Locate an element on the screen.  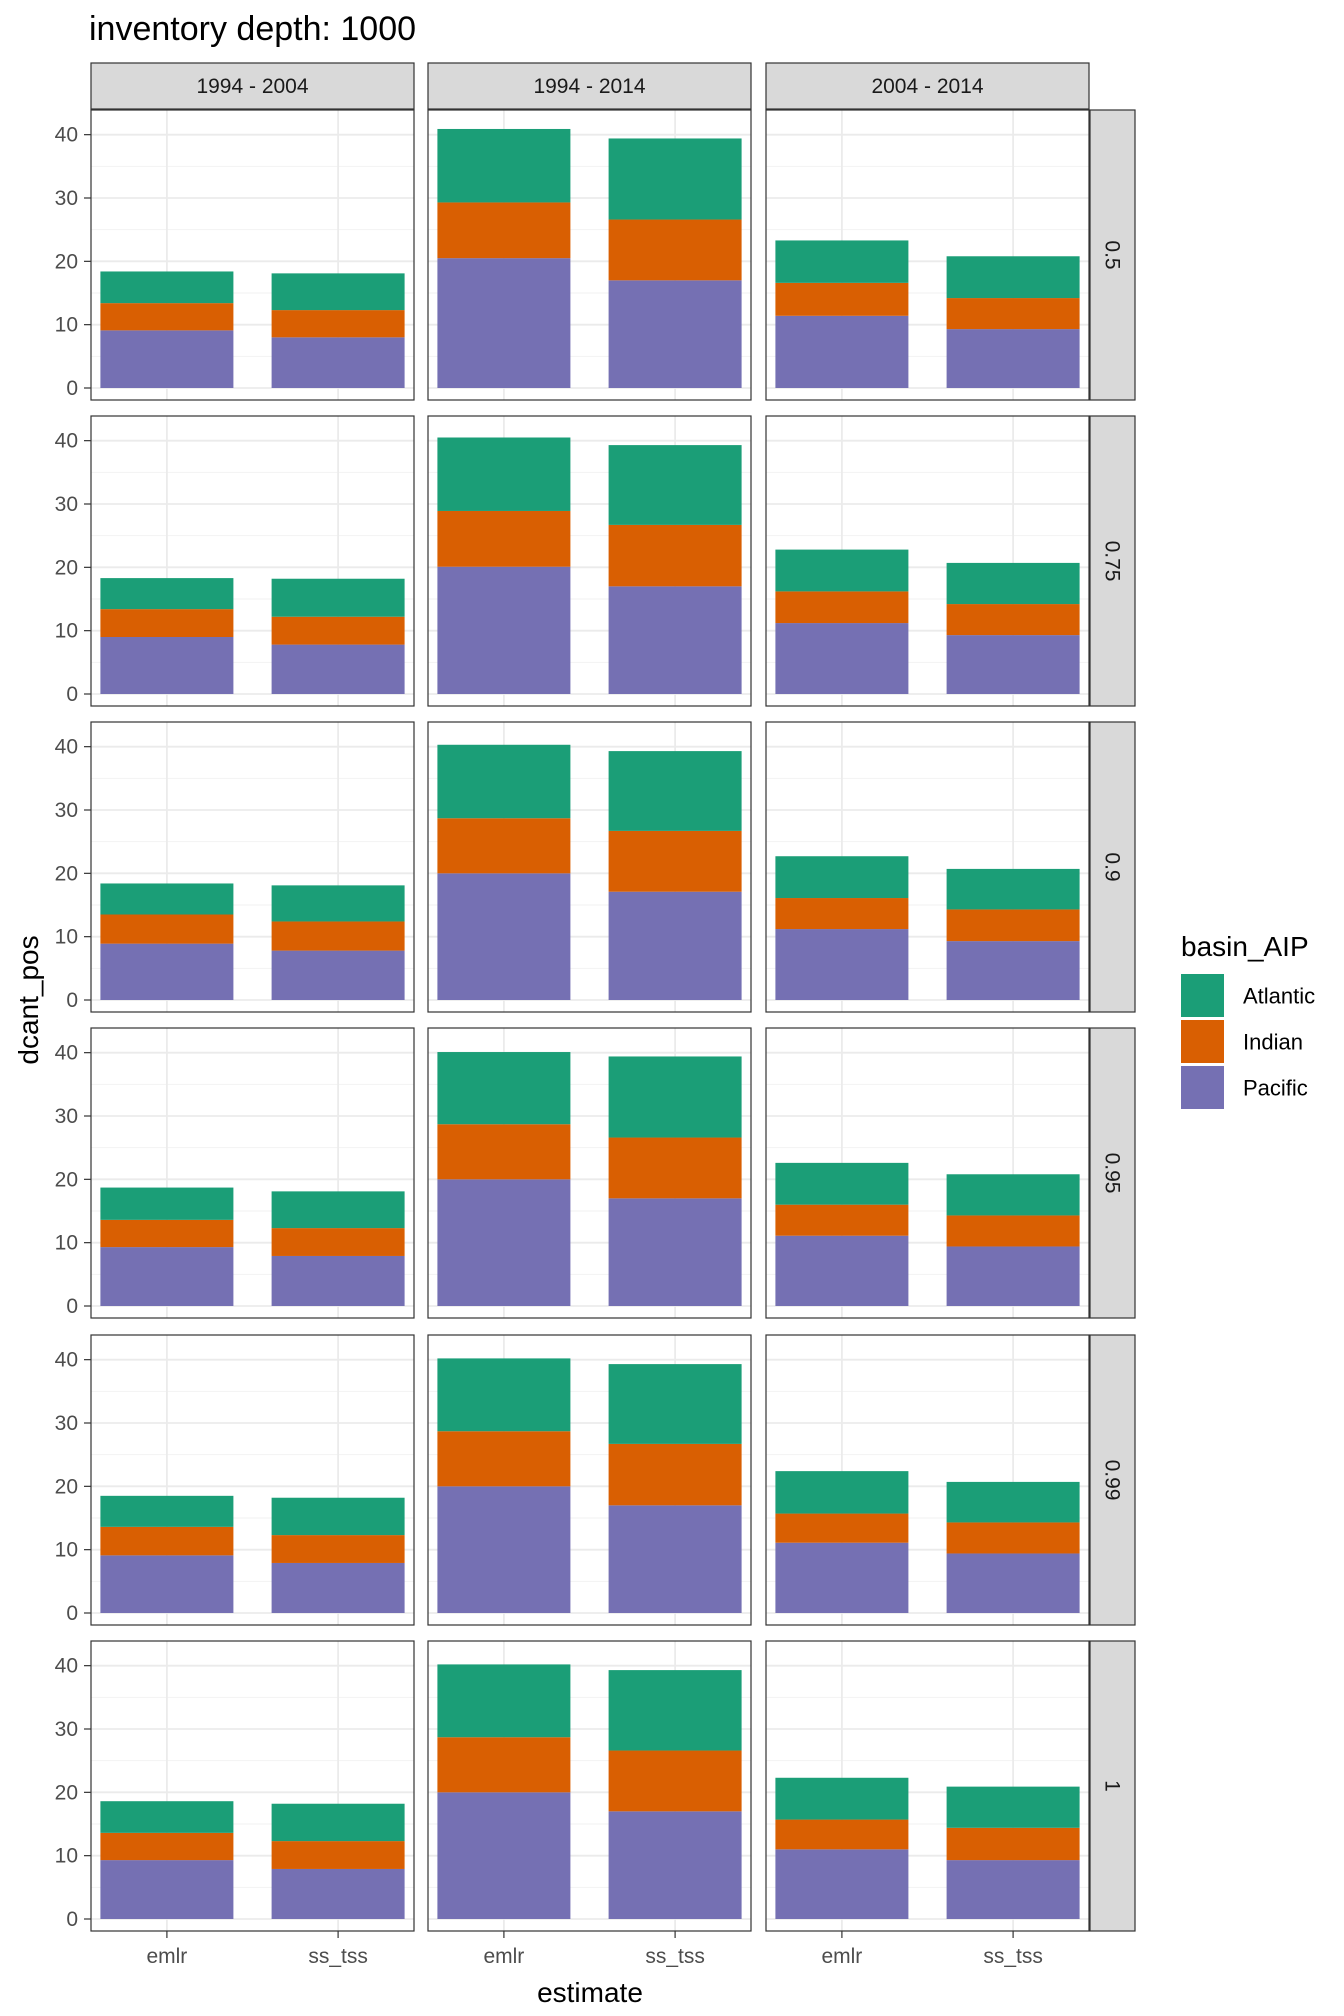
column-strip-label: 1994 - 2004 is located at coordinates (252, 86).